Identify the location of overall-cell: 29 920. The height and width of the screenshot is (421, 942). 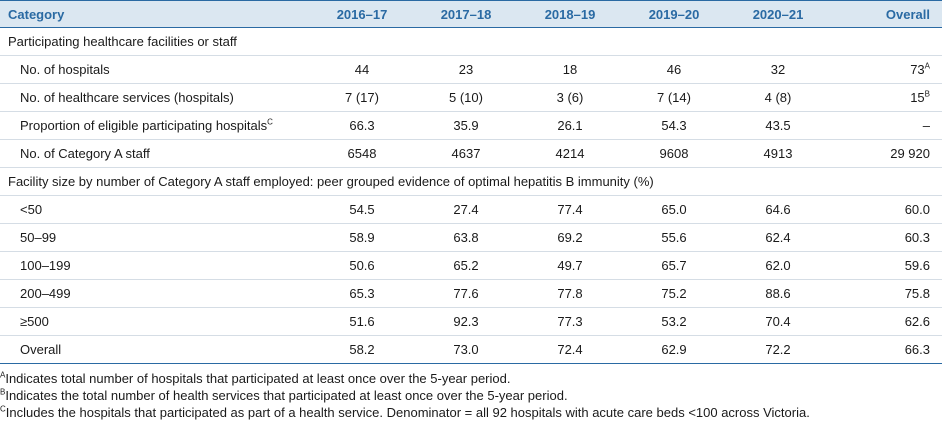
(886, 153).